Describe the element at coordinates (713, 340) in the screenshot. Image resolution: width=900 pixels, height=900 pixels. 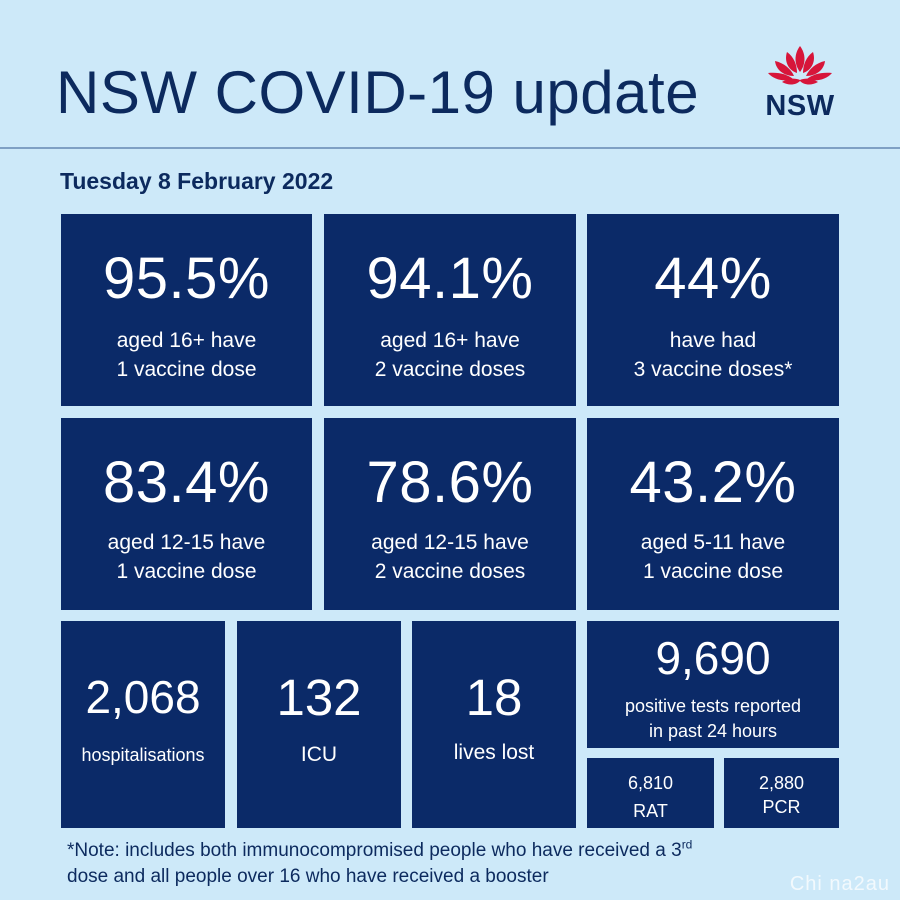
I see `vaccination-label-line1: have had` at that location.